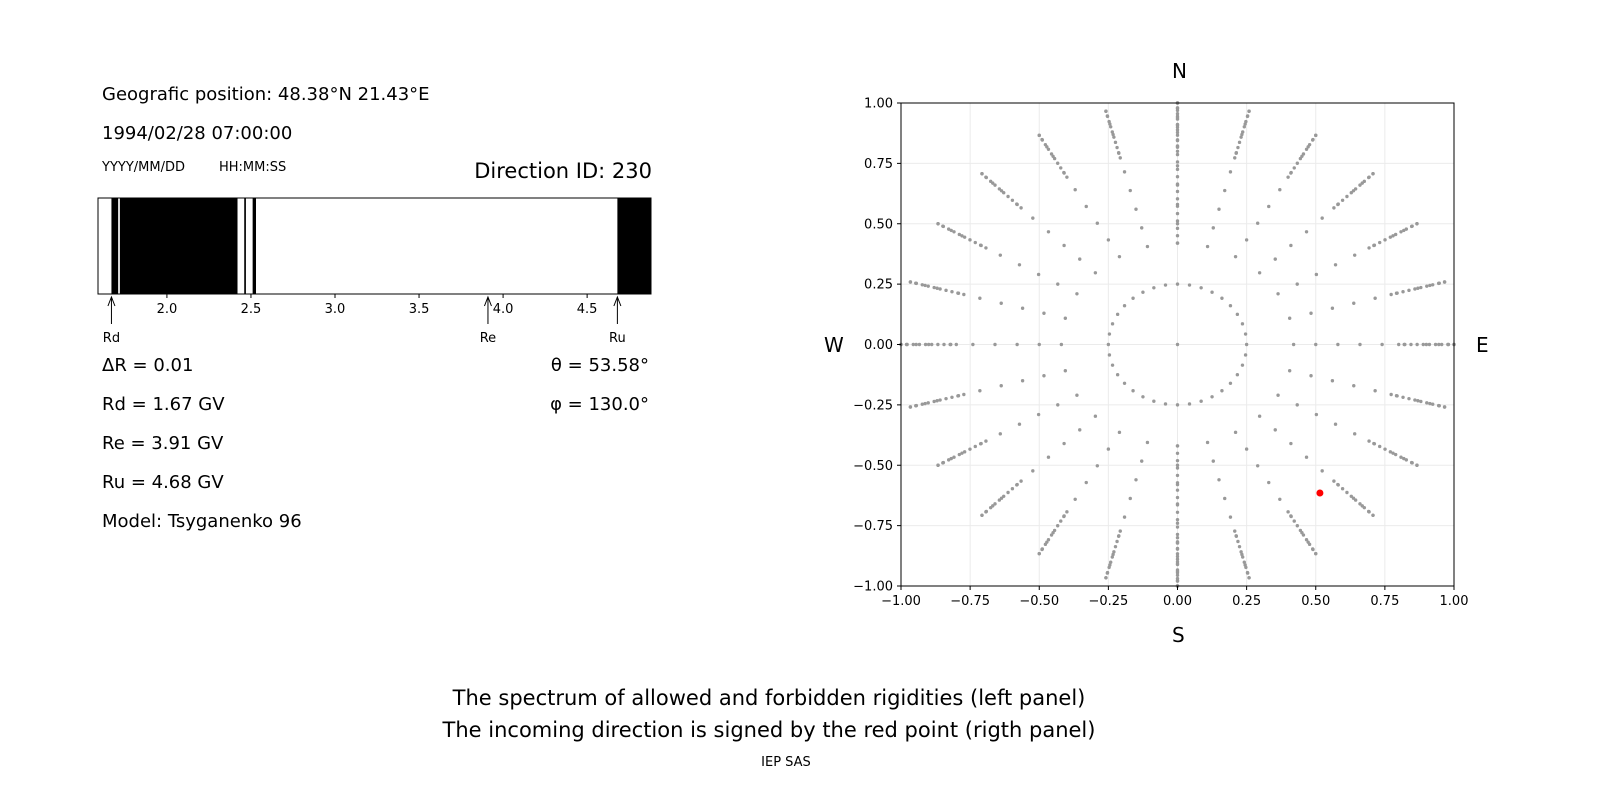 This screenshot has height=800, width=1600. What do you see at coordinates (253, 167) in the screenshot?
I see `time-format-label: HH:MM:SS` at bounding box center [253, 167].